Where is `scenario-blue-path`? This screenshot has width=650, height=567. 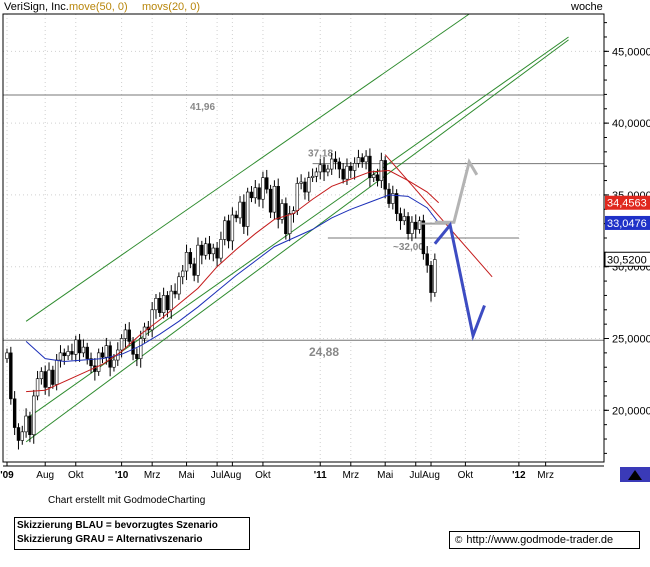 scenario-blue-path is located at coordinates (459, 281).